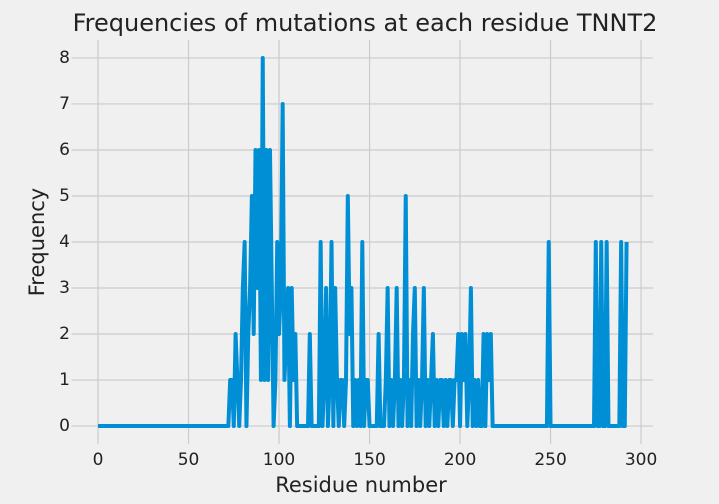  Describe the element at coordinates (37, 242) in the screenshot. I see `y-axis-label: Frequency` at that location.